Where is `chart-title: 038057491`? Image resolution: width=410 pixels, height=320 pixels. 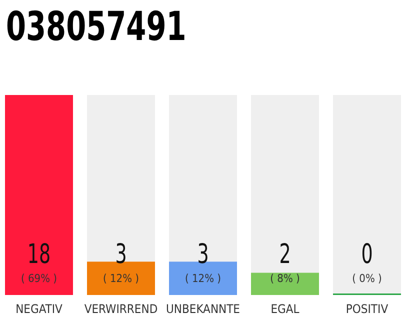 chart-title: 038057491 is located at coordinates (96, 26).